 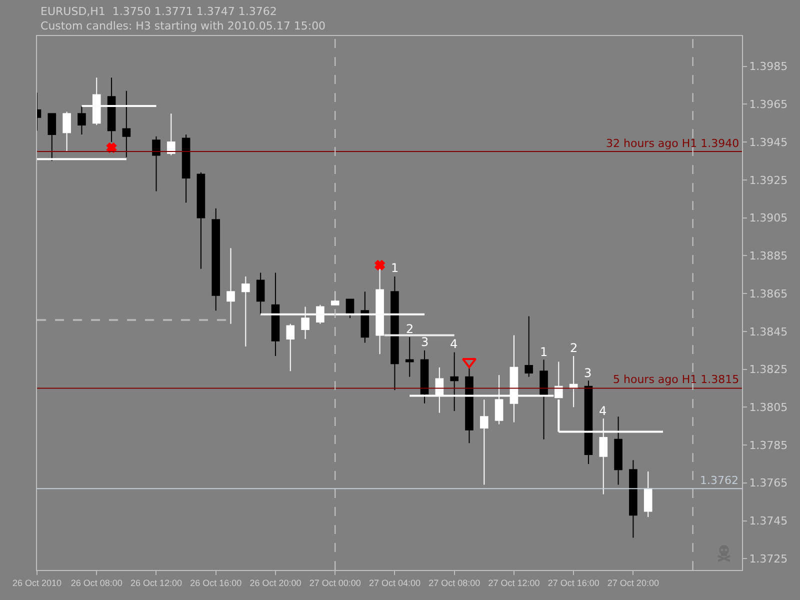 I want to click on y-tick-label: 1.3825, so click(x=768, y=369).